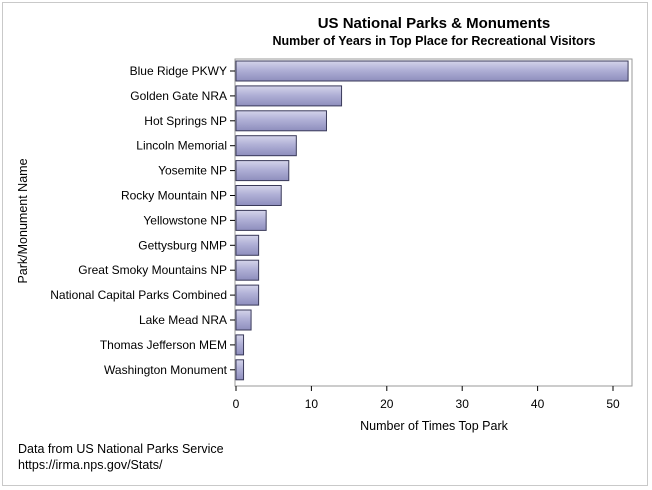  I want to click on footnote-url: https://irma.nps.gov/Stats/, so click(90, 465).